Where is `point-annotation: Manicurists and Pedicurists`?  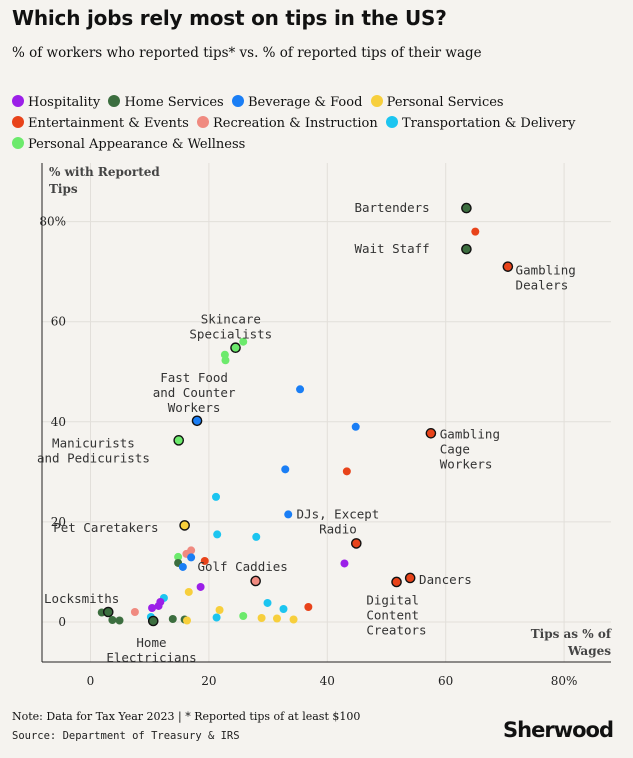
point-annotation: Manicurists and Pedicurists is located at coordinates (93, 450).